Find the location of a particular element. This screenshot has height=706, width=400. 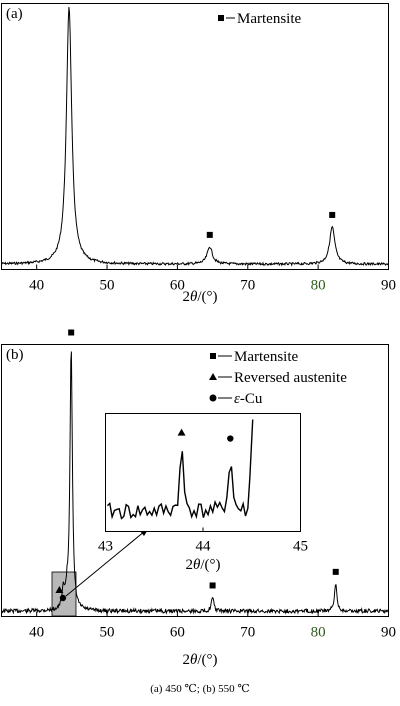

inset-x-tick-label: 43 is located at coordinates (105, 547).